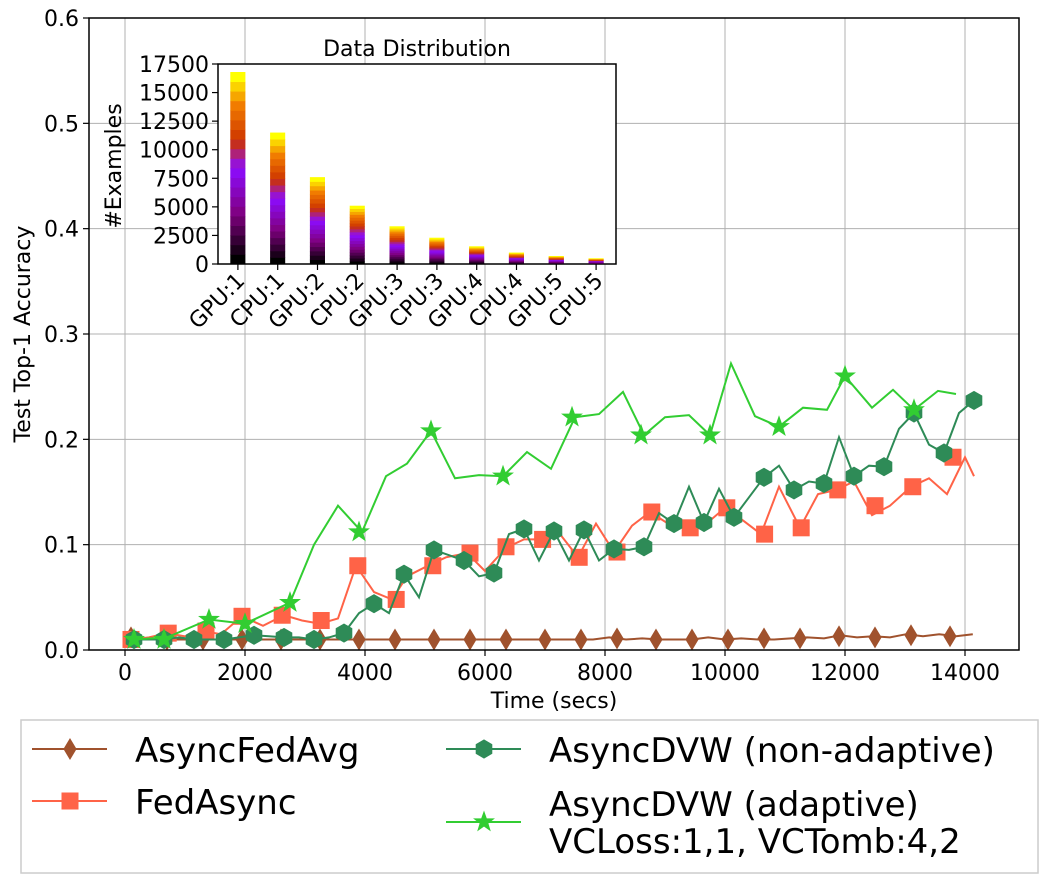  Describe the element at coordinates (61, 230) in the screenshot. I see `y-tick-label: 0.4` at that location.